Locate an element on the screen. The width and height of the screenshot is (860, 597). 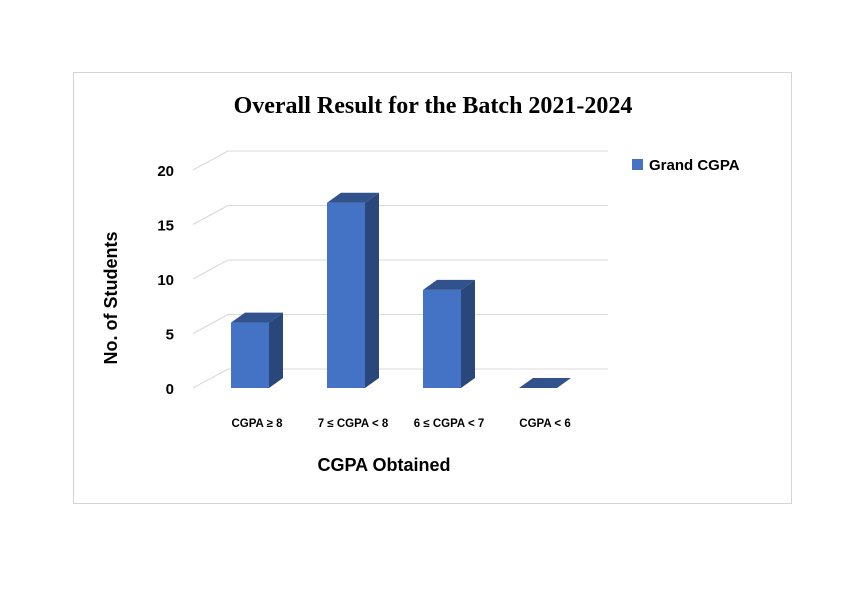
legend-swatch is located at coordinates (637, 164).